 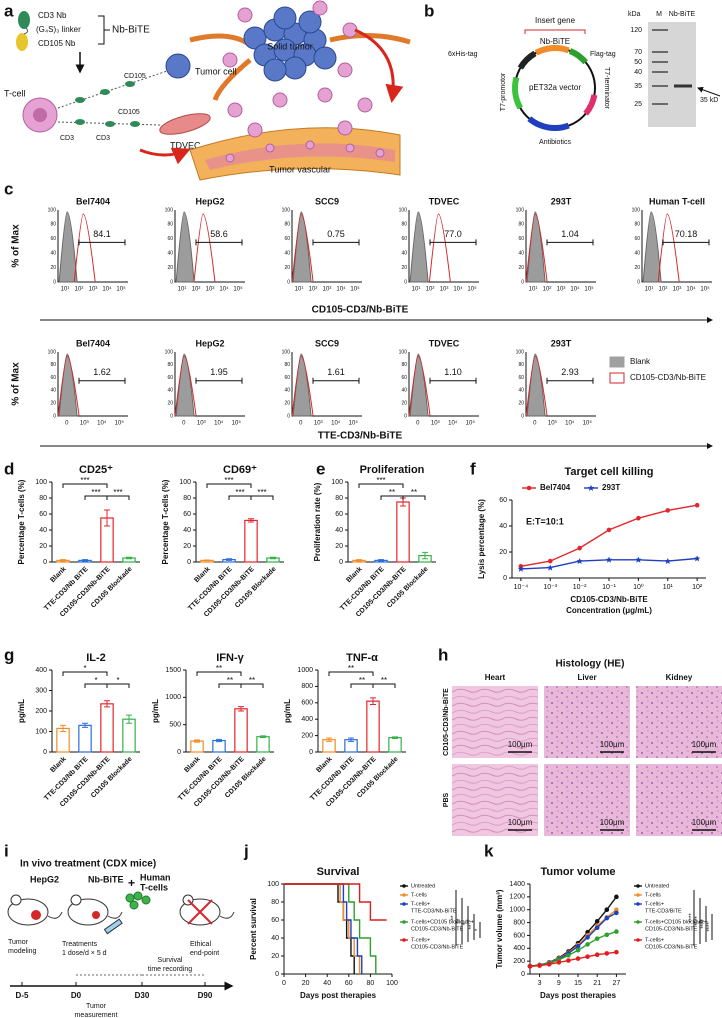 What do you see at coordinates (67, 424) in the screenshot?
I see `x-tick-label: 0` at bounding box center [67, 424].